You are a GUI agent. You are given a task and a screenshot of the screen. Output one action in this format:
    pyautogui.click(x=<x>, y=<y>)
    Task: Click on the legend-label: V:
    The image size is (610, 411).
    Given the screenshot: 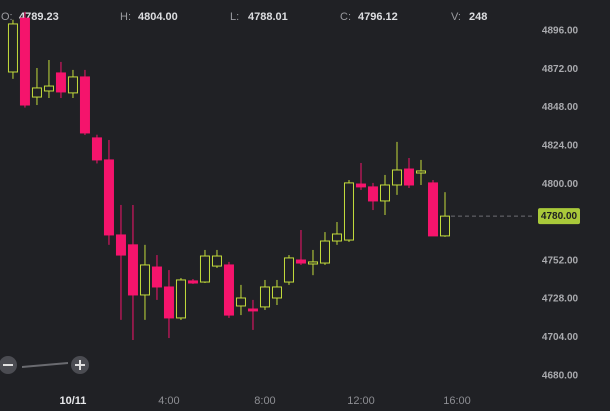 What is the action you would take?
    pyautogui.click(x=456, y=17)
    